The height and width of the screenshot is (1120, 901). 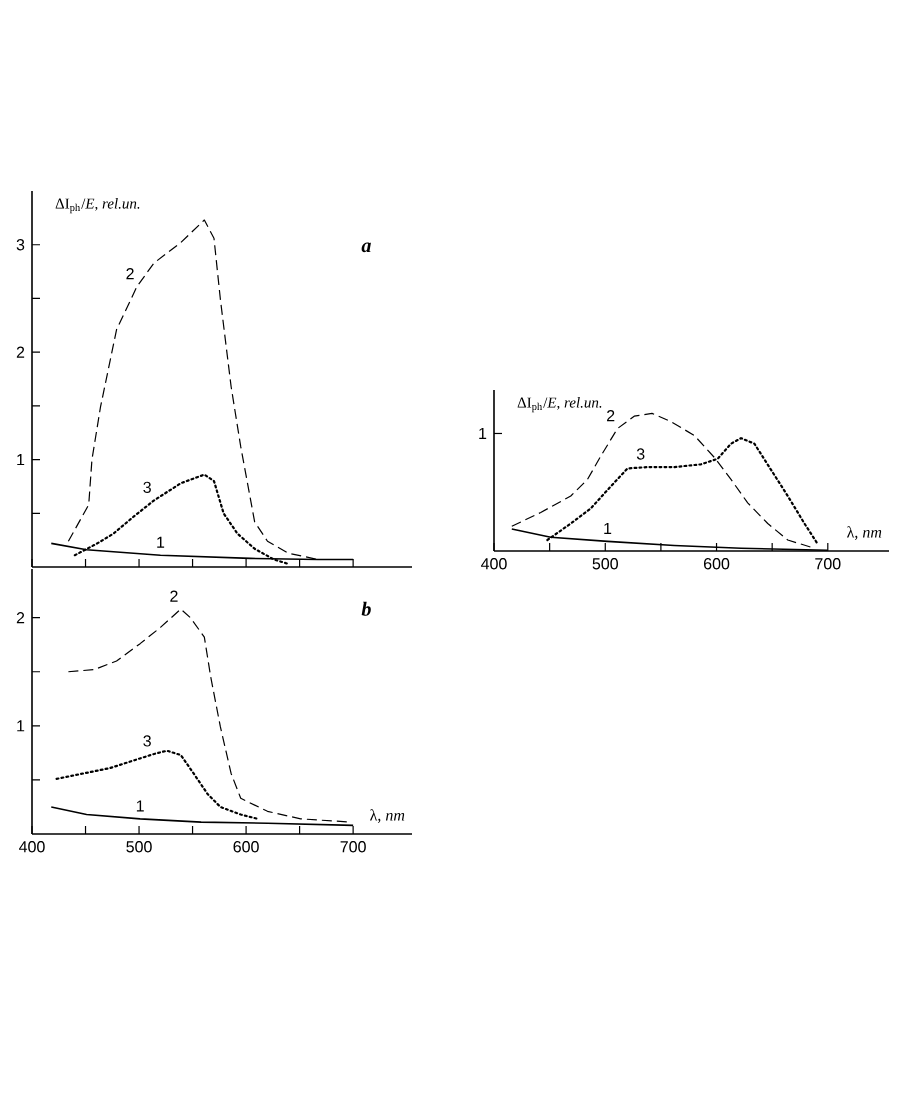 I want to click on annotation: b, so click(x=366, y=608).